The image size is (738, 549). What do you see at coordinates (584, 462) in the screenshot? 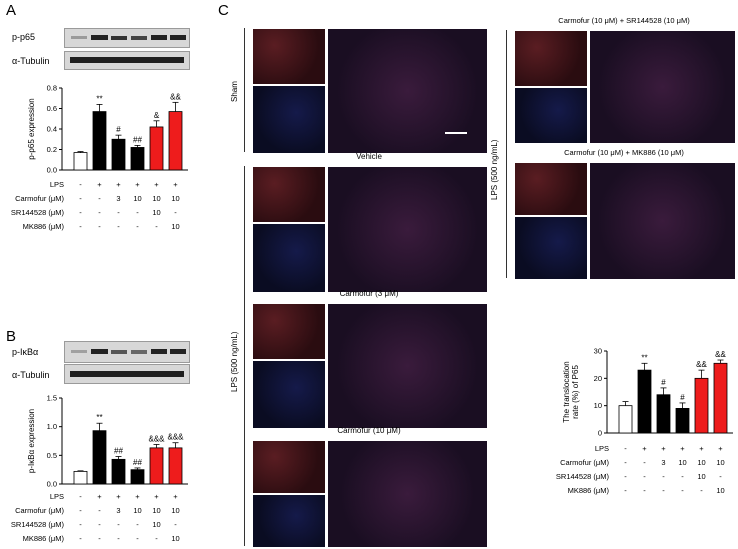
I see `table-row-label: Carmofur (μM)` at bounding box center [584, 462].